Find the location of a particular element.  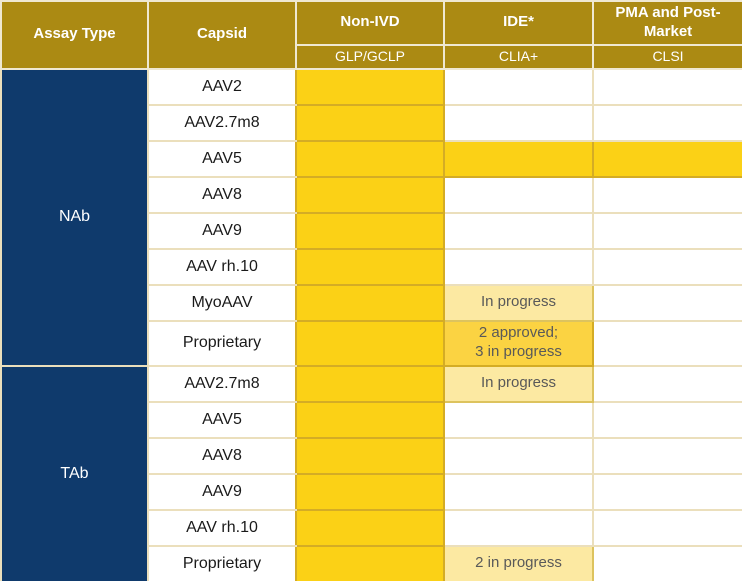

assay-type-cell-nab: NAb is located at coordinates (74, 217).